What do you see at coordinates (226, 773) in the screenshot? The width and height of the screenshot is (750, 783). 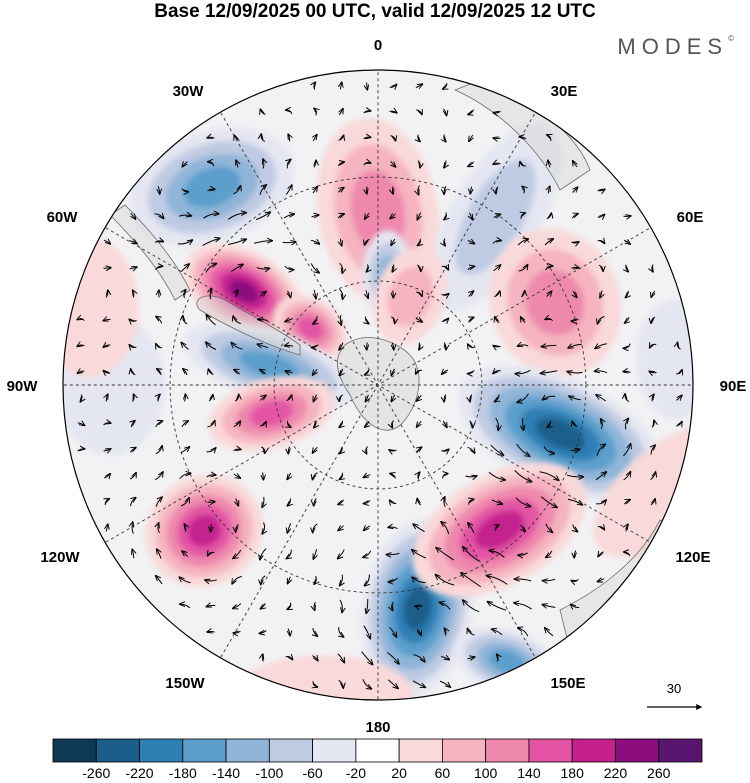 I see `colorbar-tick-label: -140` at bounding box center [226, 773].